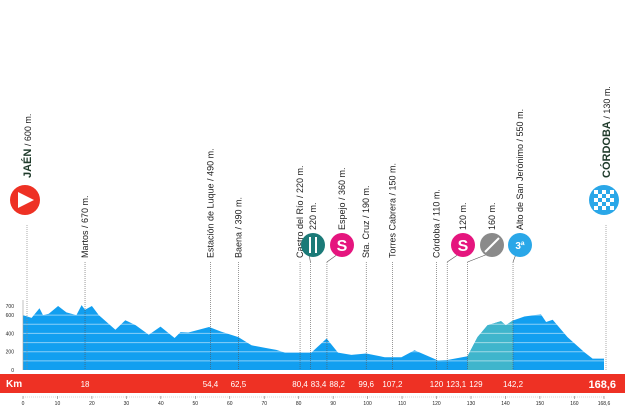 This screenshot has width=625, height=407. What do you see at coordinates (478, 258) in the screenshot?
I see `icon-connector` at bounding box center [478, 258].